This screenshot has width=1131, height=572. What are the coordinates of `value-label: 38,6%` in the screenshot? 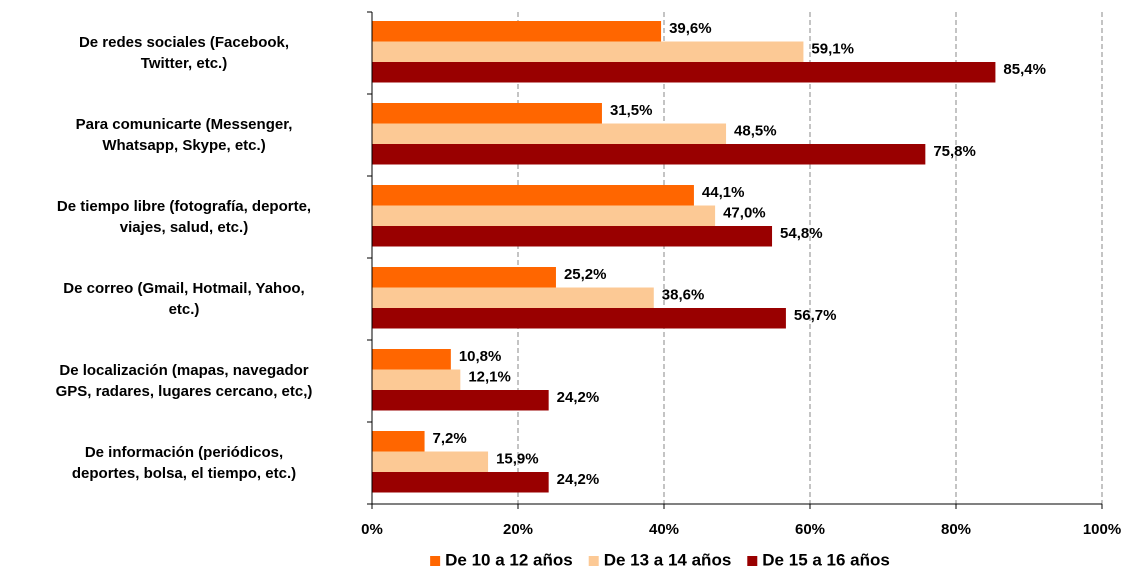 It's located at (683, 295).